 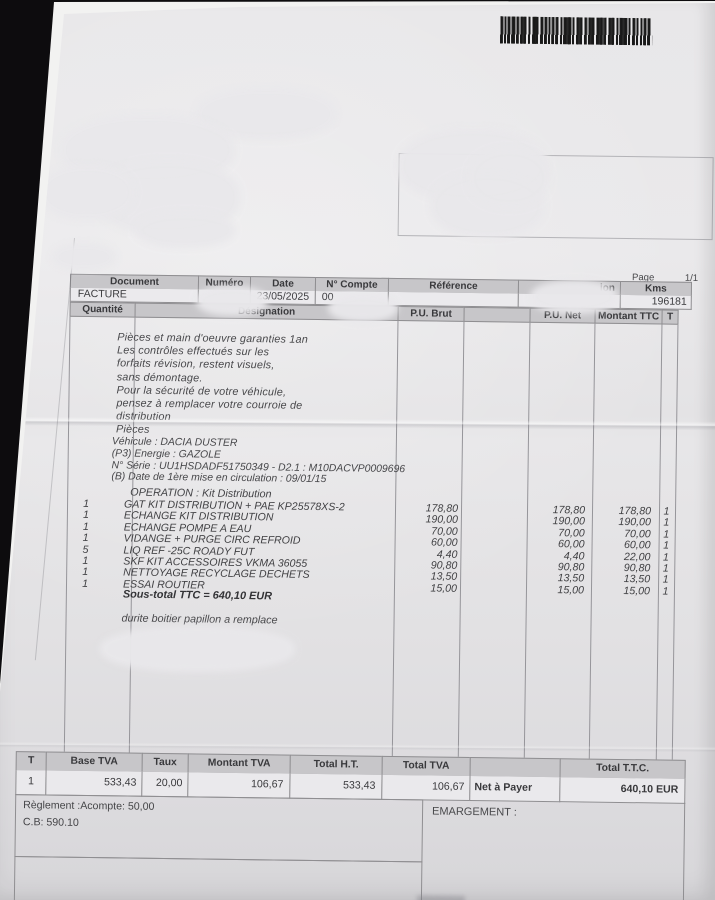 I want to click on col-t: T, so click(x=670, y=317).